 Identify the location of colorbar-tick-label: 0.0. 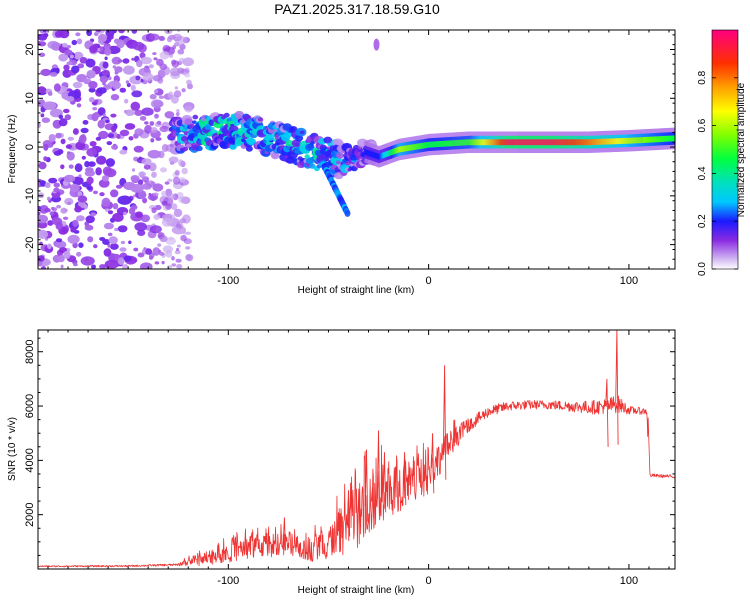
(702, 269).